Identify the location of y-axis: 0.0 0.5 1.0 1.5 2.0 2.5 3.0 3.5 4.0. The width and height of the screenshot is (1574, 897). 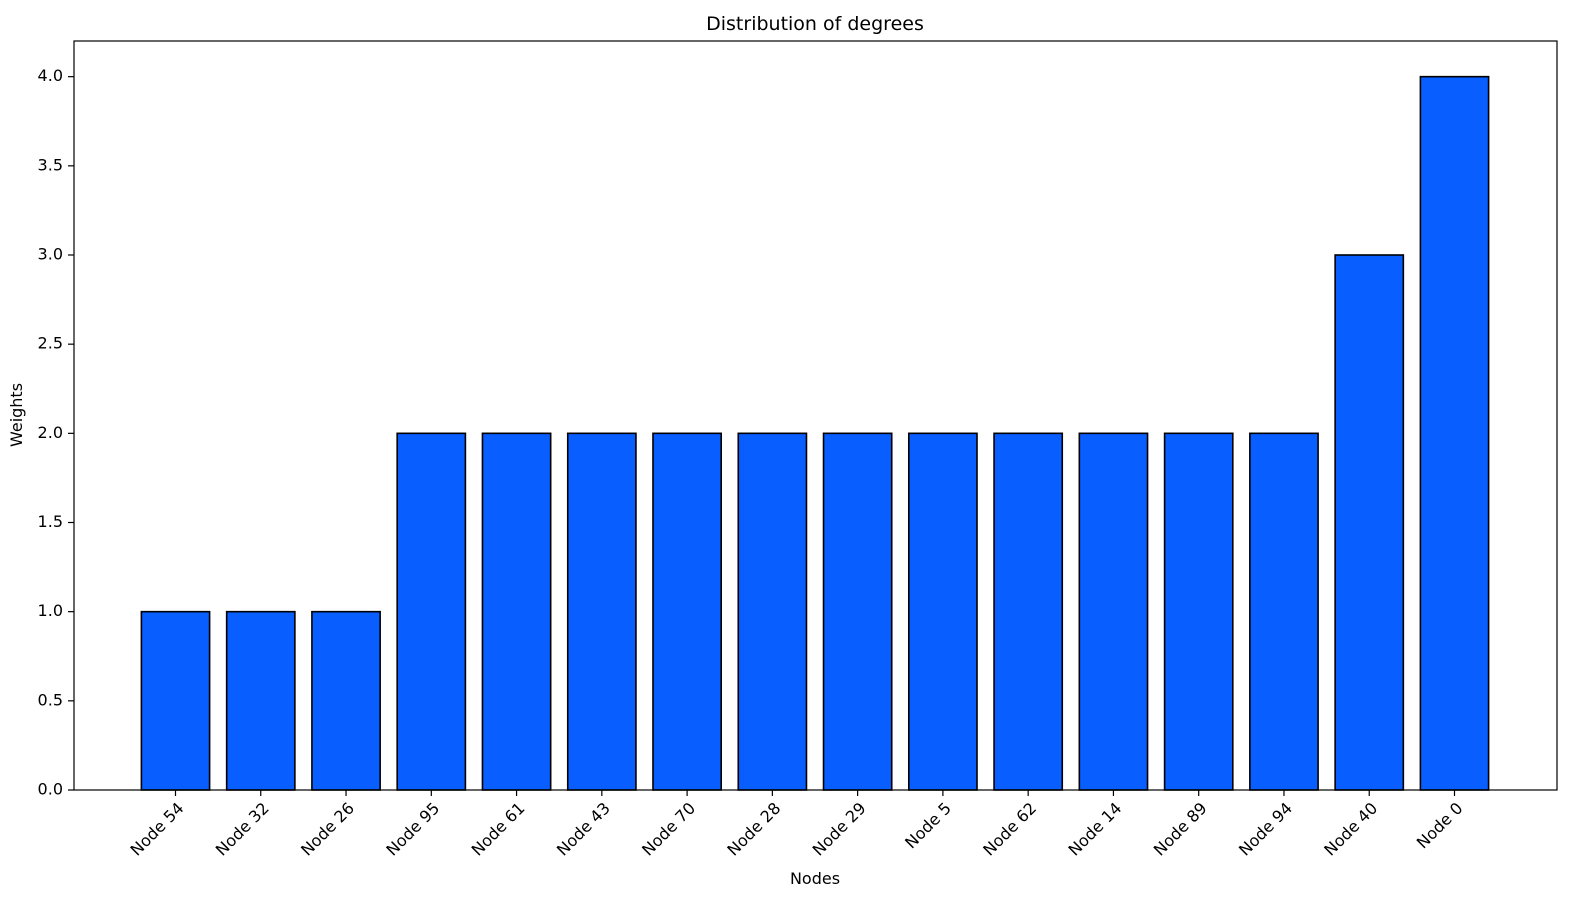
(56, 432).